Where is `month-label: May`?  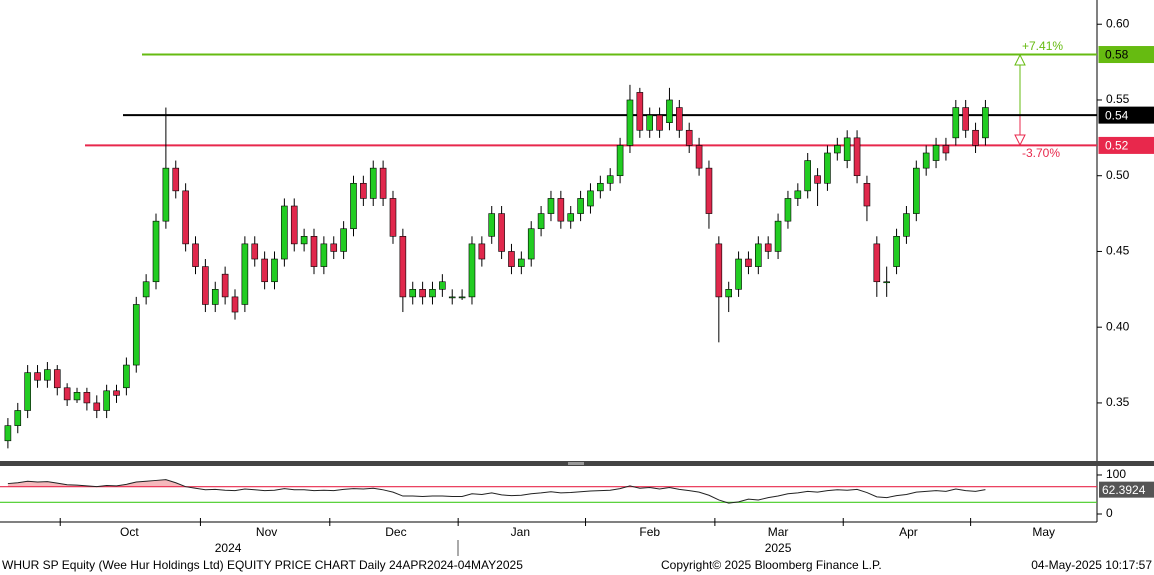
month-label: May is located at coordinates (1043, 532).